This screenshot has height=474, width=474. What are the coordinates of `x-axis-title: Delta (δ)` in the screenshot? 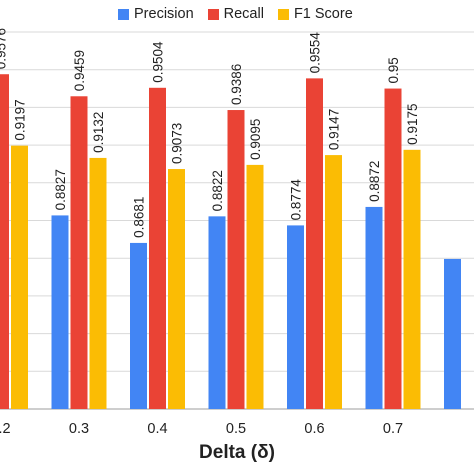 It's located at (237, 452).